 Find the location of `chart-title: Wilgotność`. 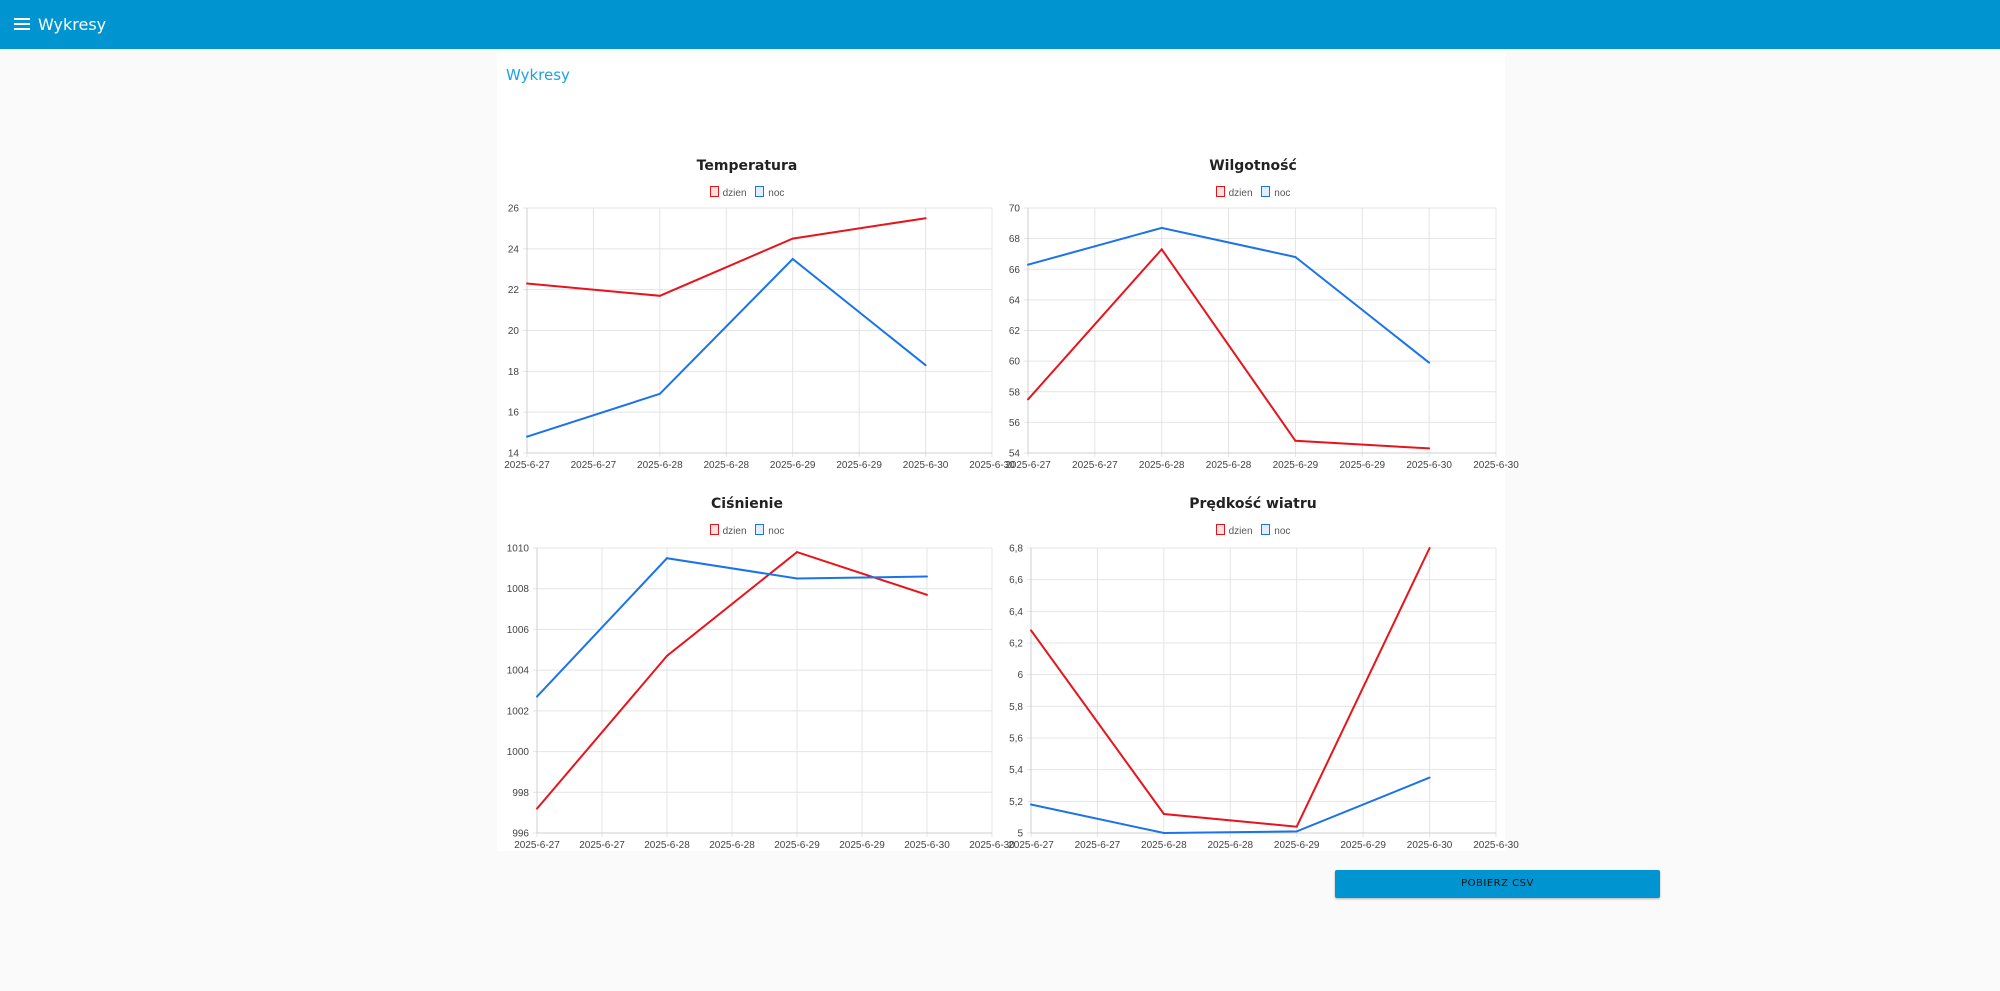

chart-title: Wilgotność is located at coordinates (1253, 166).